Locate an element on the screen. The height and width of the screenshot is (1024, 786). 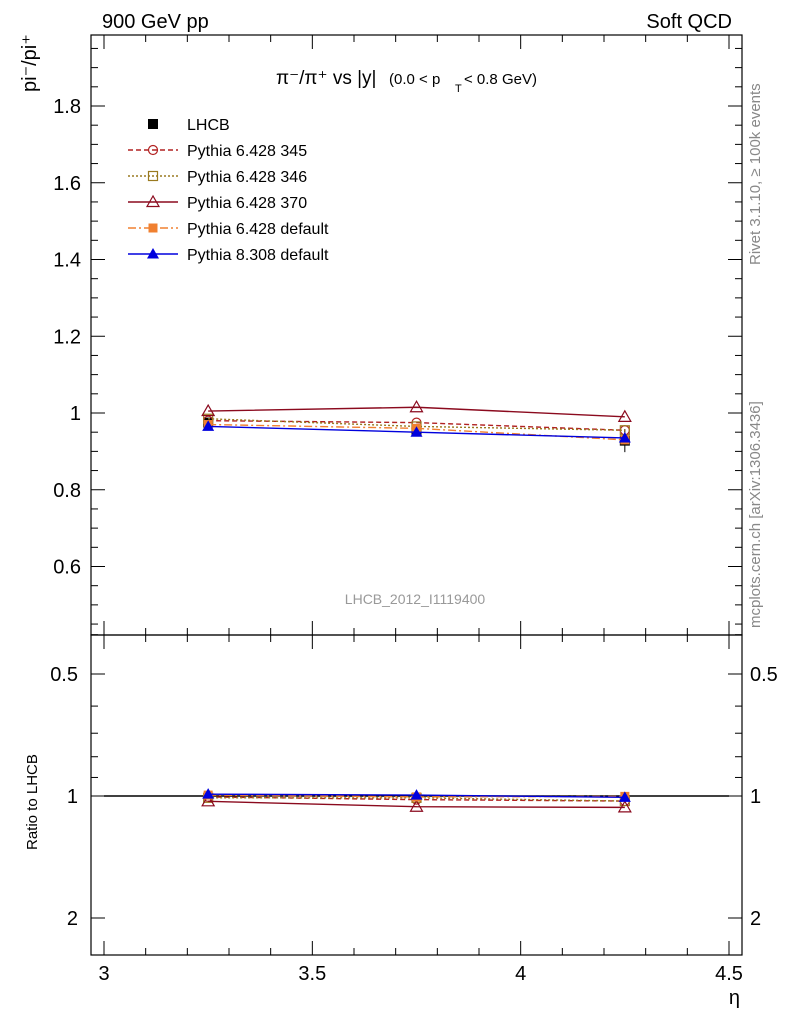
y-tick-label: 0.8 is located at coordinates (67, 491).